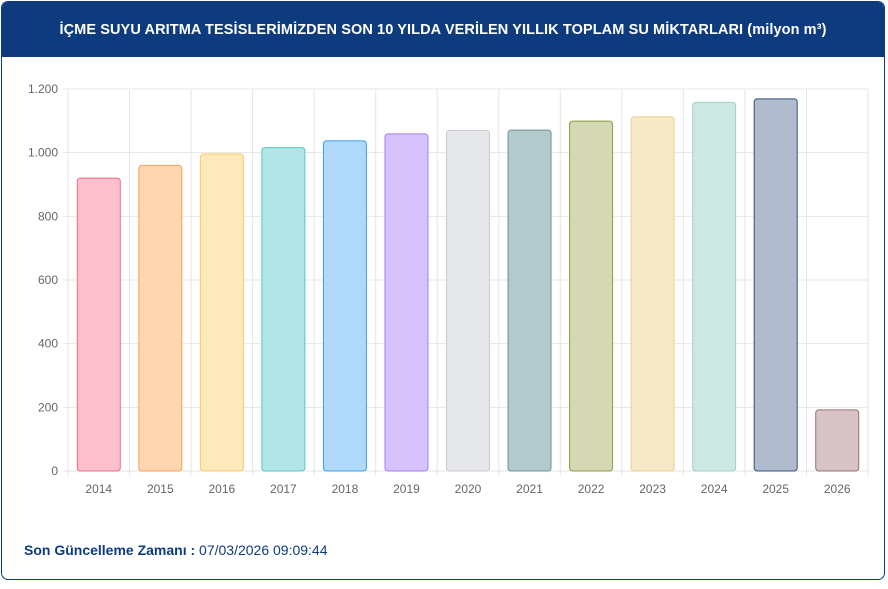 The image size is (888, 589). What do you see at coordinates (529, 489) in the screenshot?
I see `x-tick-label: 2021` at bounding box center [529, 489].